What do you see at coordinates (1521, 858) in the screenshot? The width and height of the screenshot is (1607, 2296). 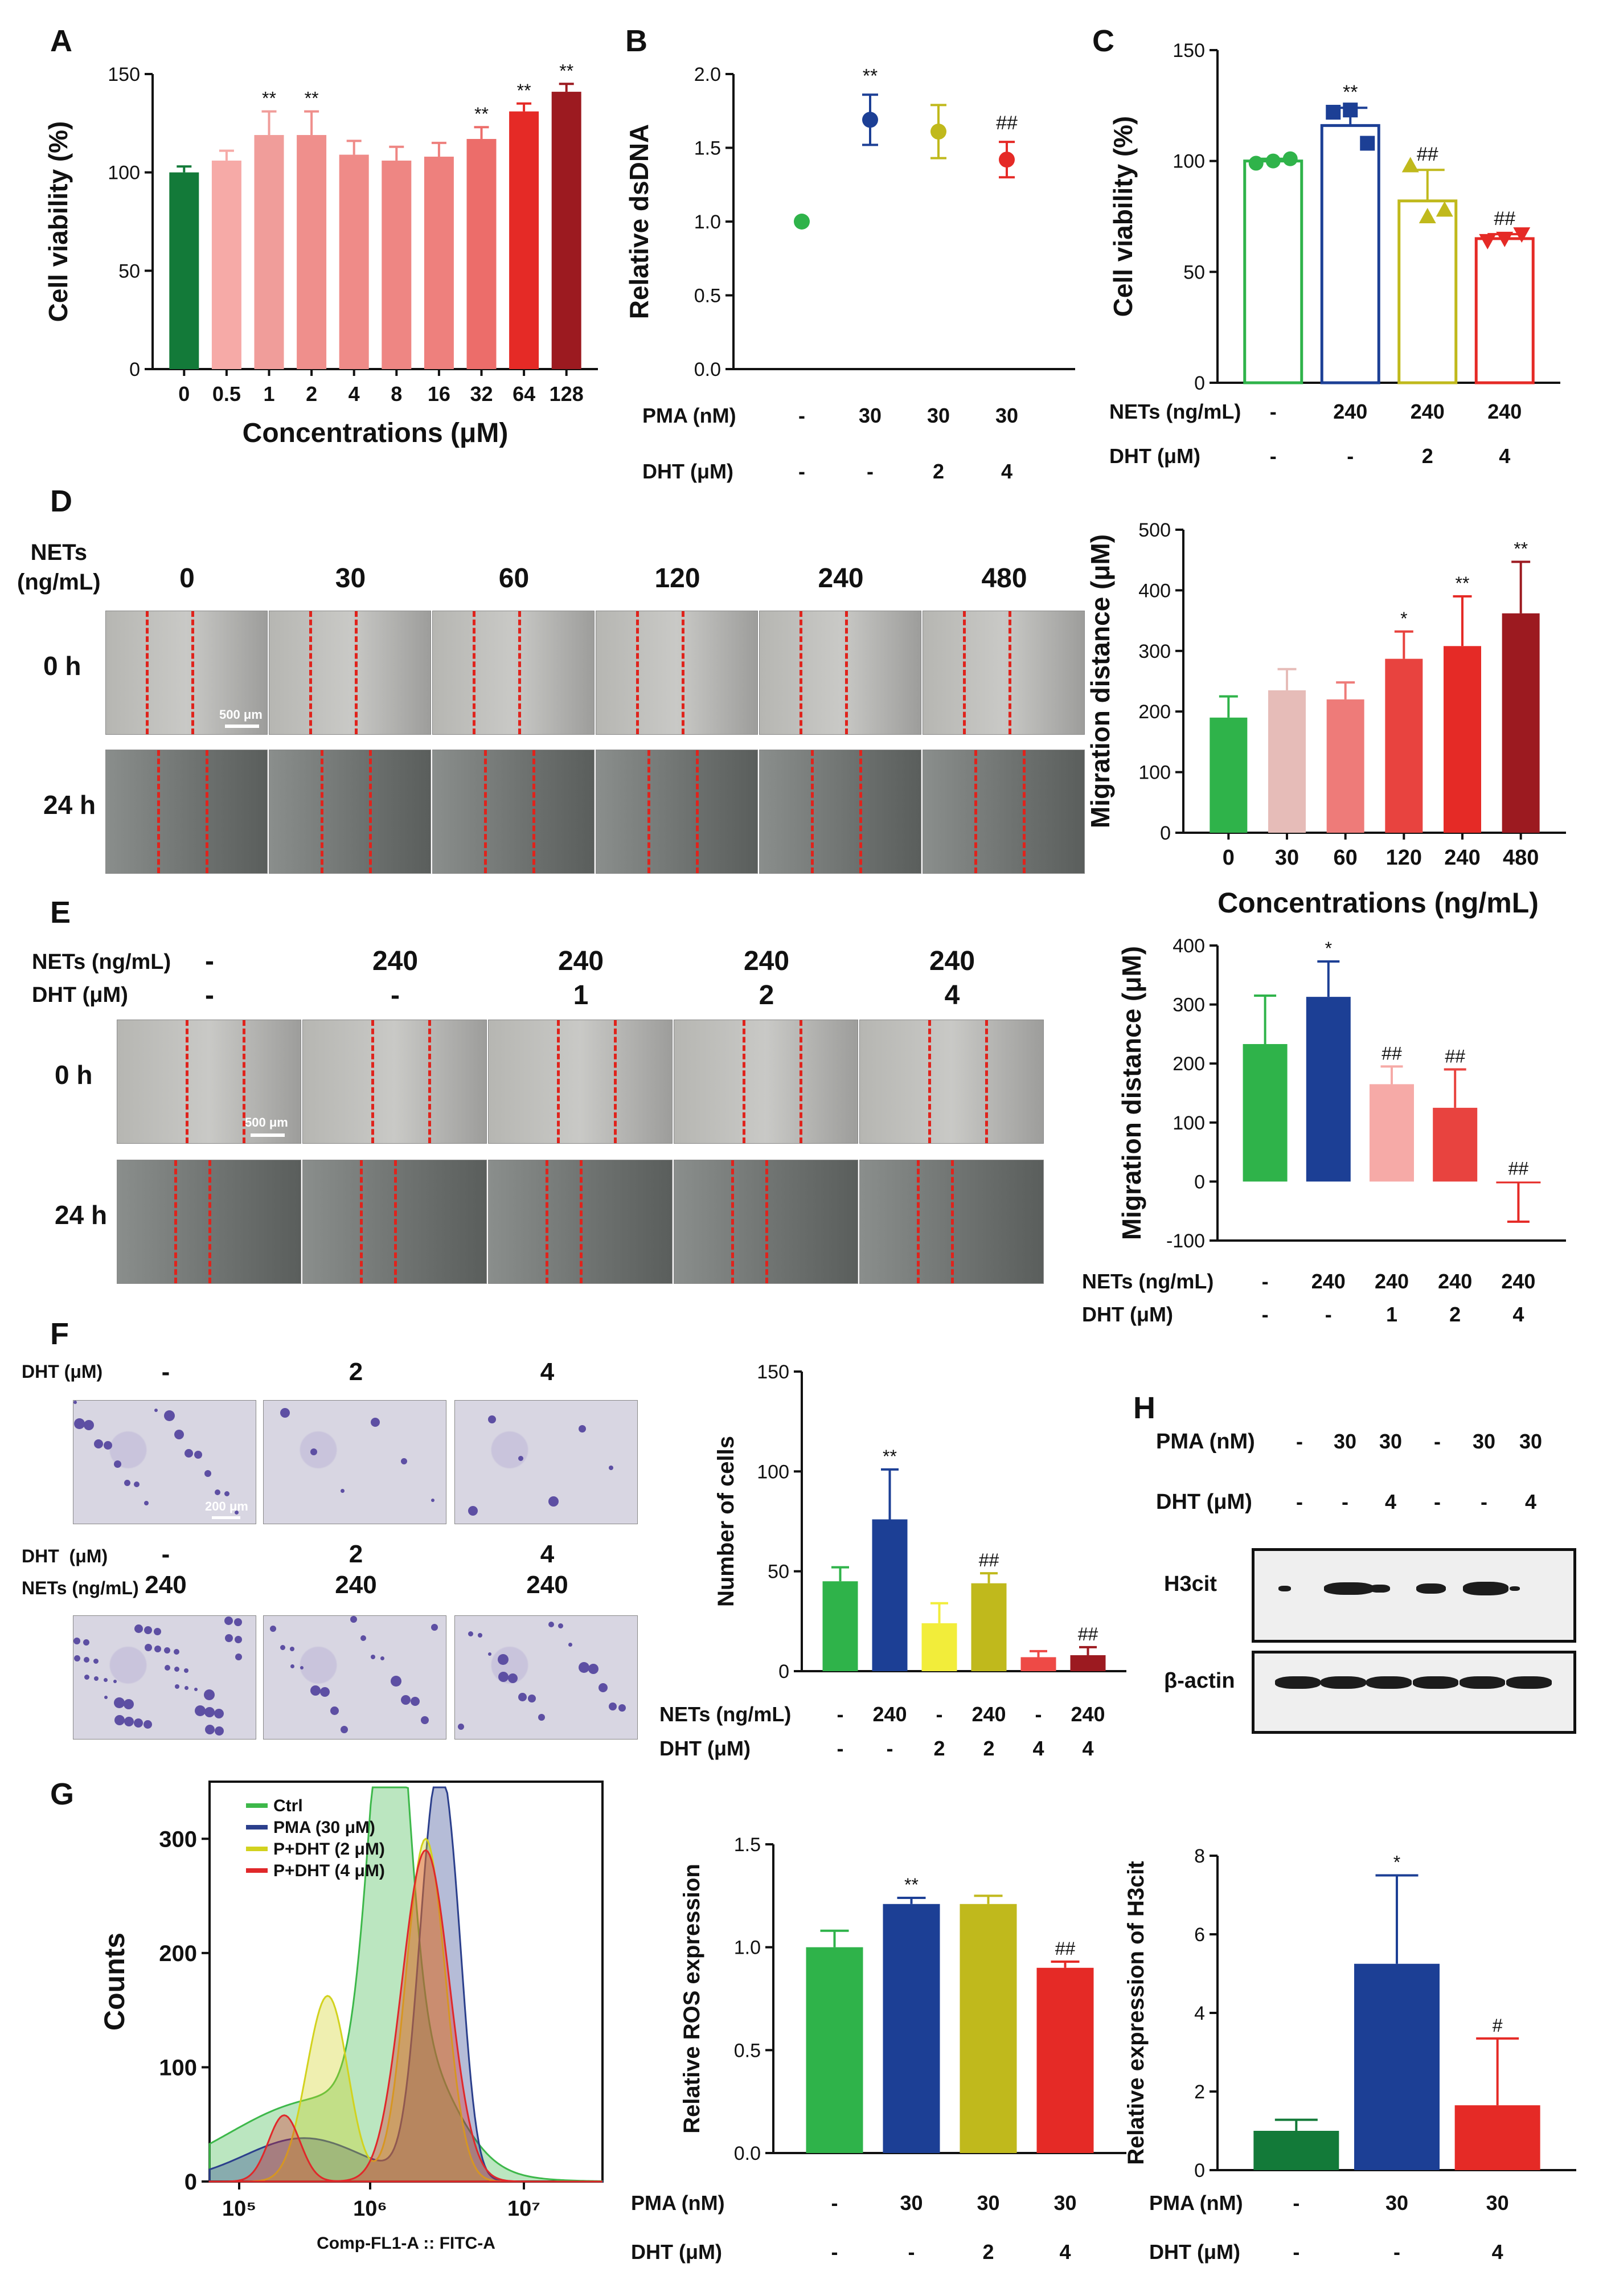 I see `x-tick-label: 480` at bounding box center [1521, 858].